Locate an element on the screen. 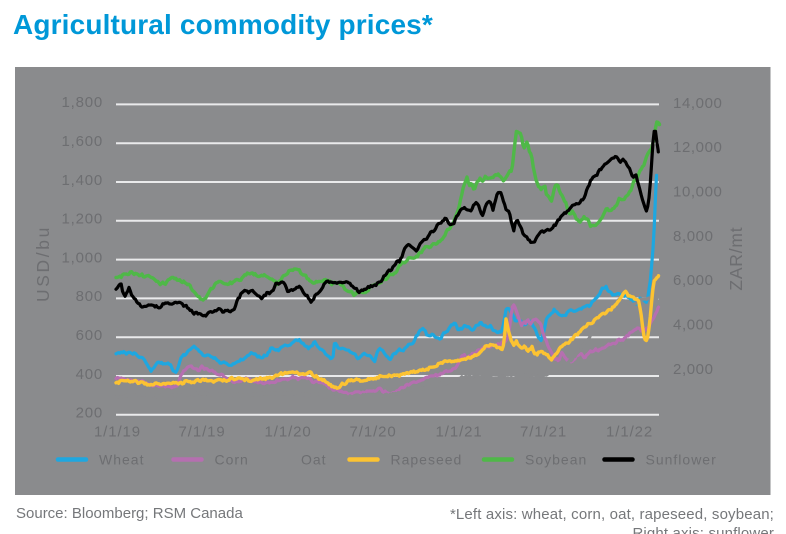 This screenshot has height=534, width=786. svg-text: 1/1/19 is located at coordinates (117, 431).